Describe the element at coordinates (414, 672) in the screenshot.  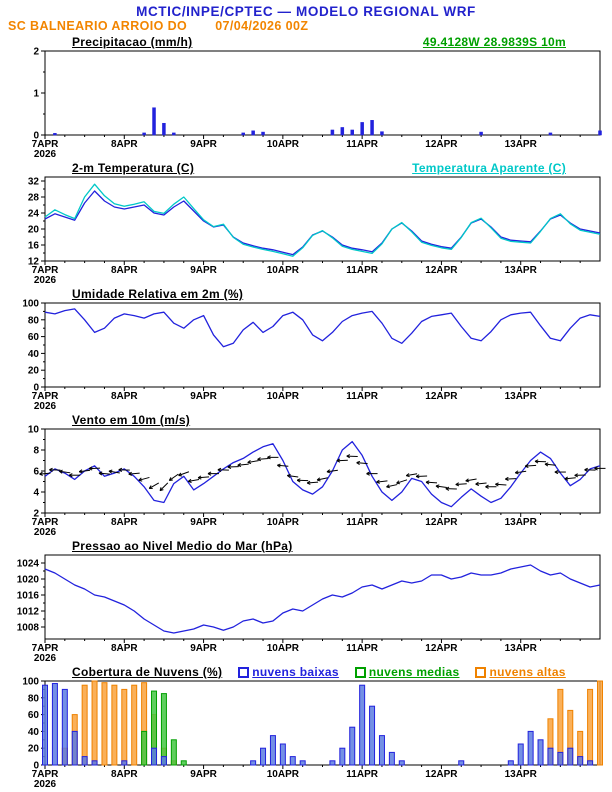
I see `mid-clouds-label: nuvens medias` at that location.